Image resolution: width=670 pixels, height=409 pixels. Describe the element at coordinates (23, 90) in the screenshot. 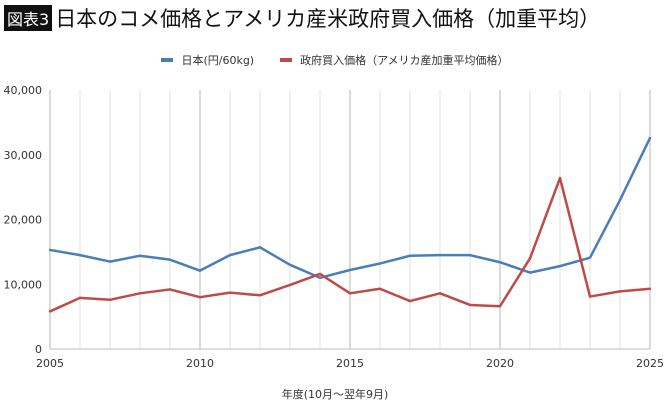

I see `y-tick-label: 40,000` at that location.